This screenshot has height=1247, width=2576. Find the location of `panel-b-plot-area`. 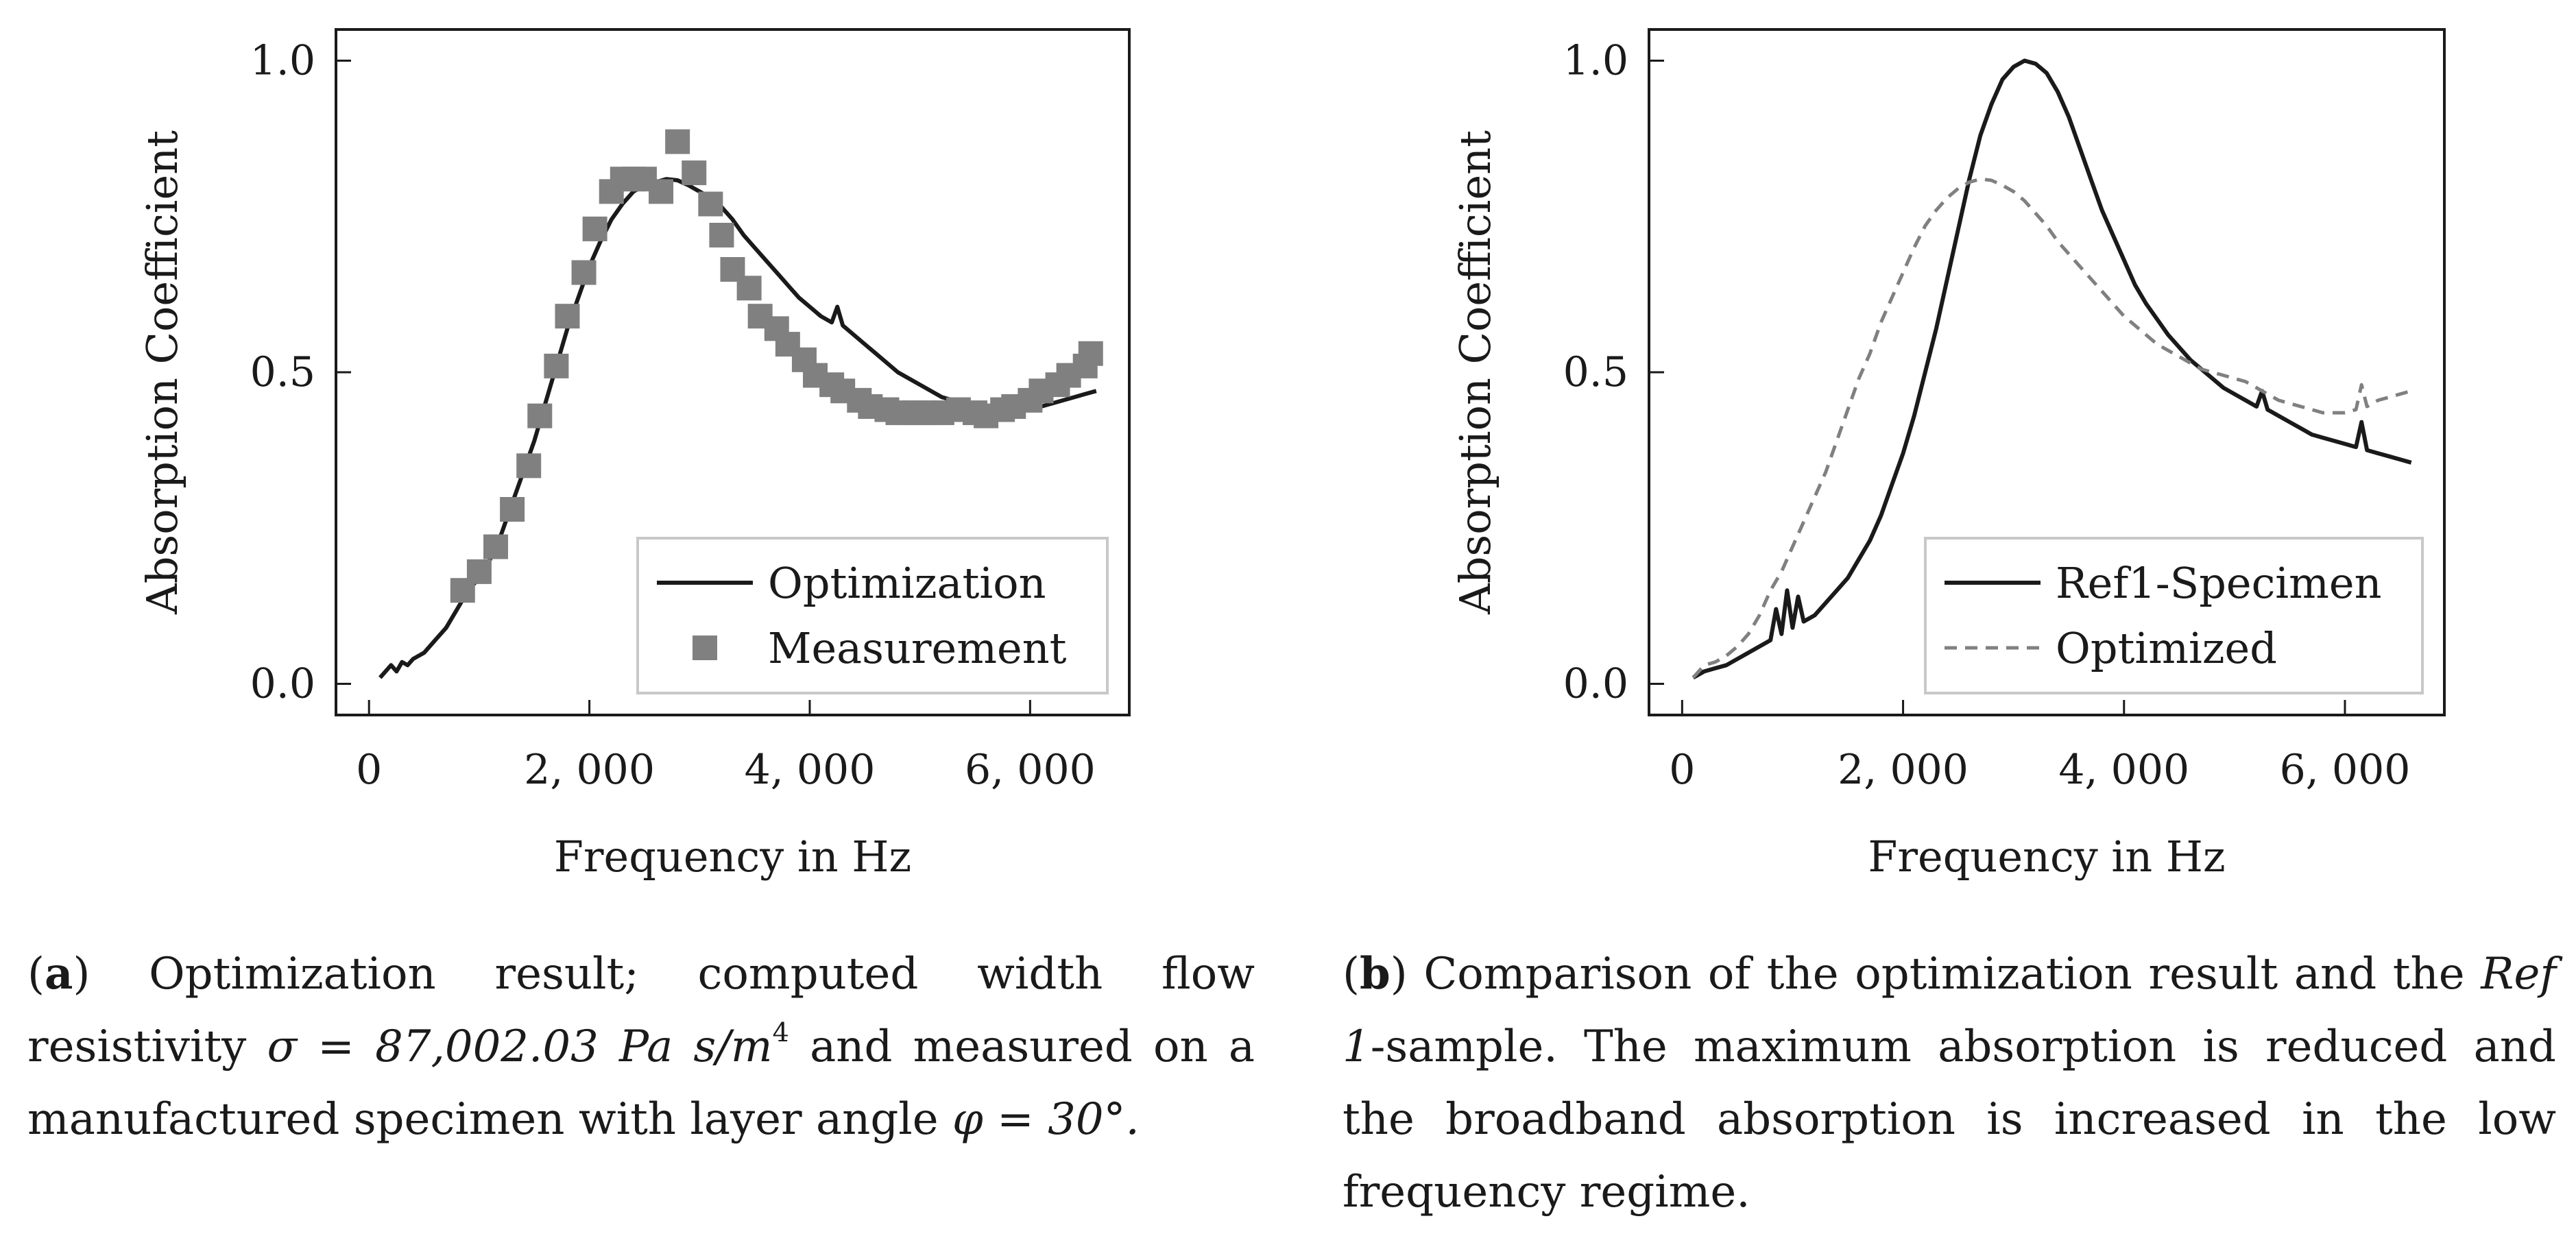

panel-b-plot-area is located at coordinates (2052, 369).